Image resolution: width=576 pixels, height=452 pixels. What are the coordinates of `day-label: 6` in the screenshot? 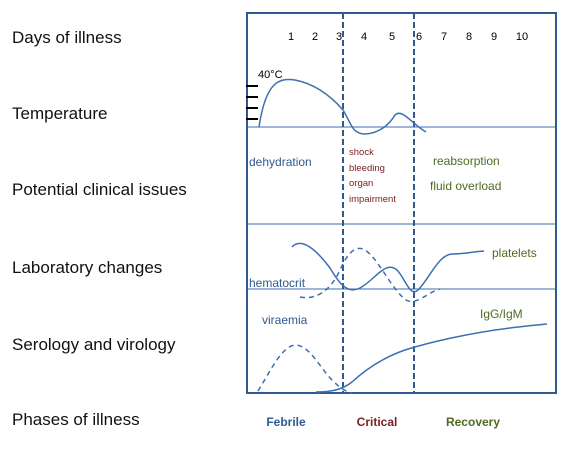 It's located at (419, 37).